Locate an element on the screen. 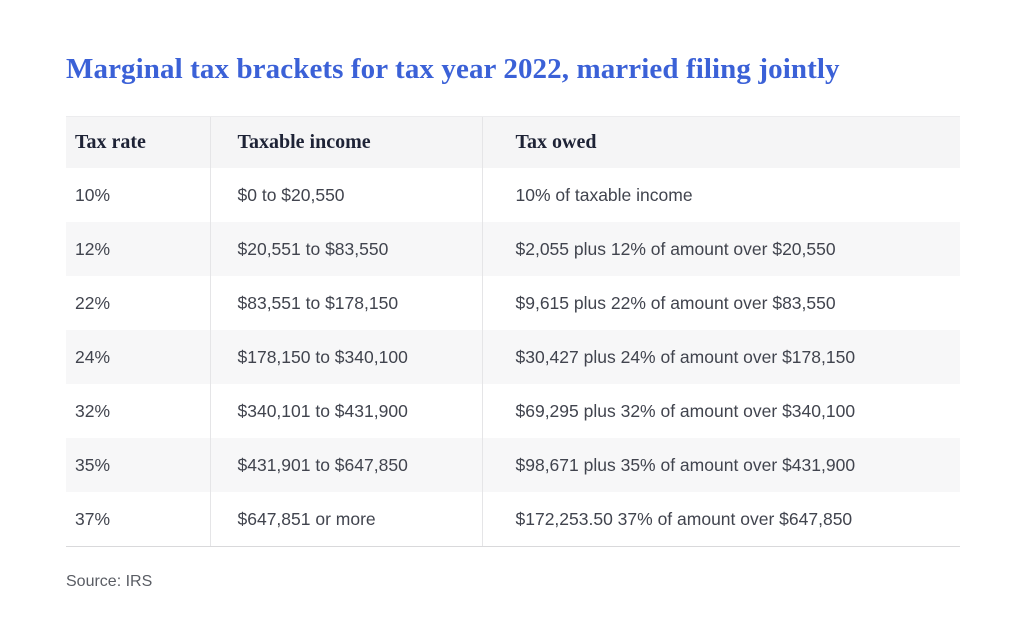 The width and height of the screenshot is (1024, 642). table-cell-taxable-income: $340,101 to $431,900 is located at coordinates (345, 411).